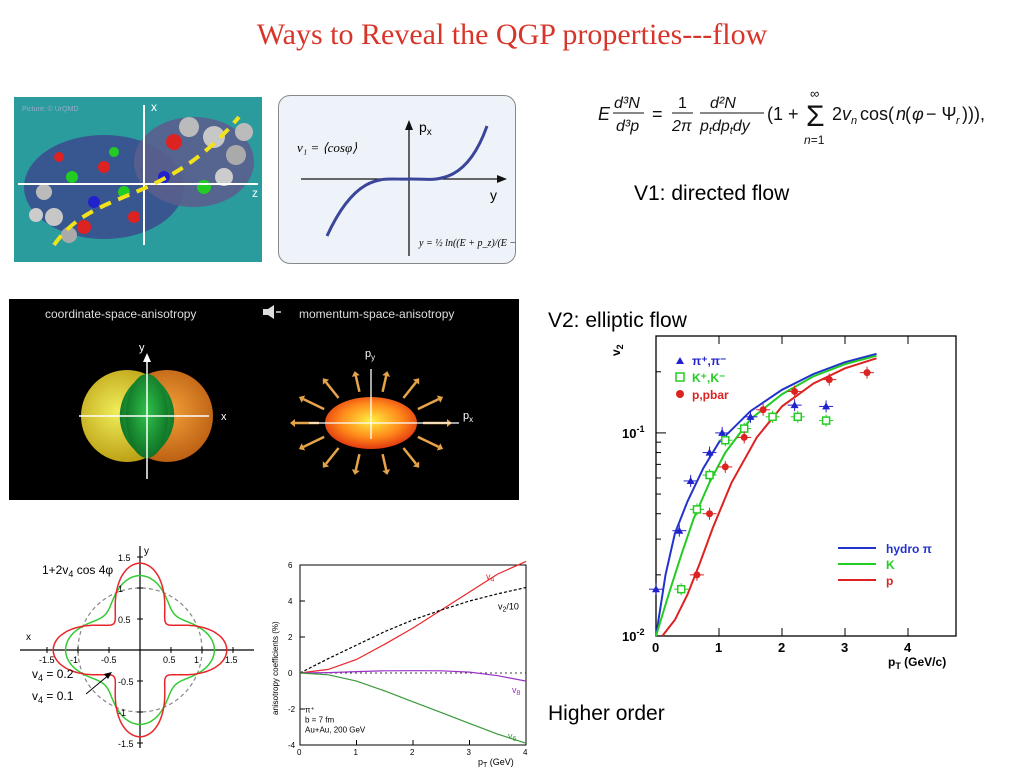 This screenshot has width=1024, height=773. Describe the element at coordinates (335, 730) in the screenshot. I see `chart-annotation: Au+Au, 200 GeV` at that location.